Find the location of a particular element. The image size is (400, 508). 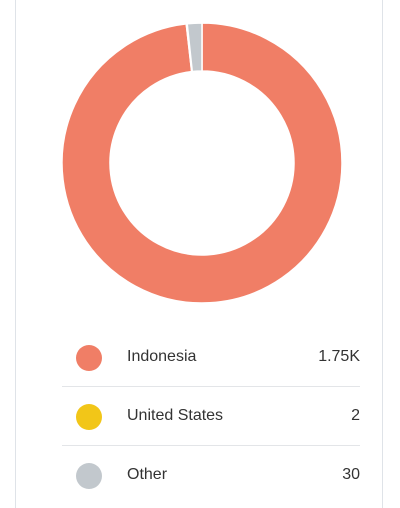

legend-value: 1.75K is located at coordinates (339, 356).